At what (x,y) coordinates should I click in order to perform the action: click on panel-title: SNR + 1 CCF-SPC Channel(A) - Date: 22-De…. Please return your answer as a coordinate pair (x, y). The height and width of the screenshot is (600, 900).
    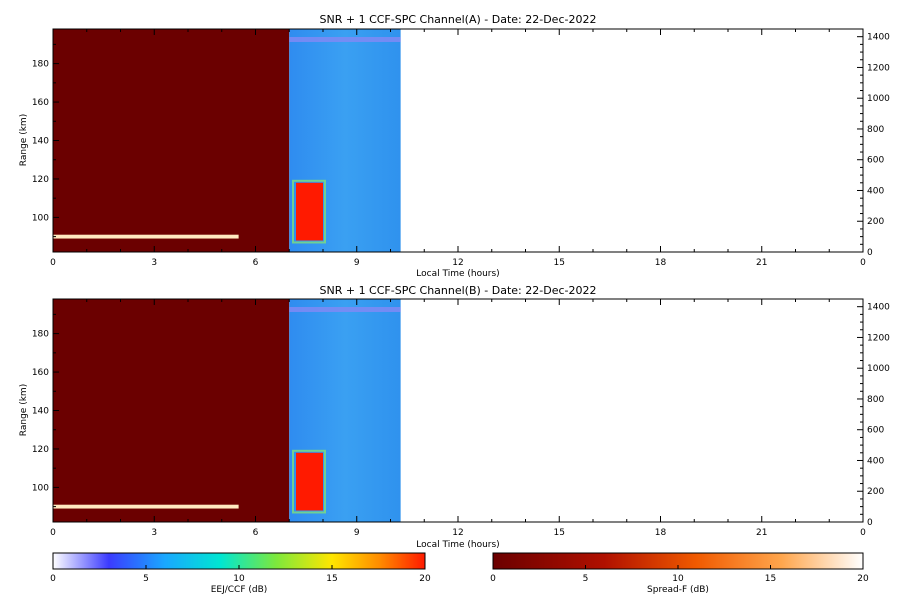
    Looking at the image, I should click on (458, 19).